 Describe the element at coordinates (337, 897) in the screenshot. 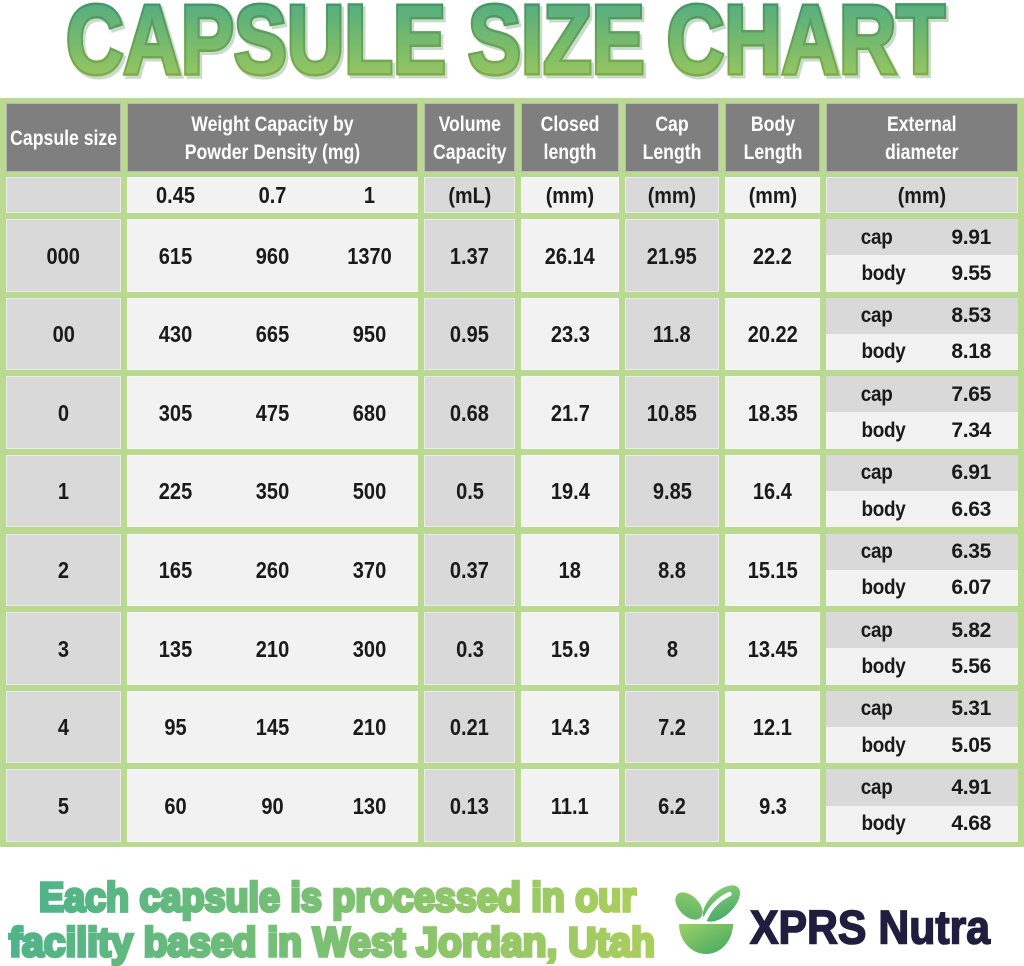

I see `svg-text:Each capsule is processed in o: Each capsule is processed in our` at that location.